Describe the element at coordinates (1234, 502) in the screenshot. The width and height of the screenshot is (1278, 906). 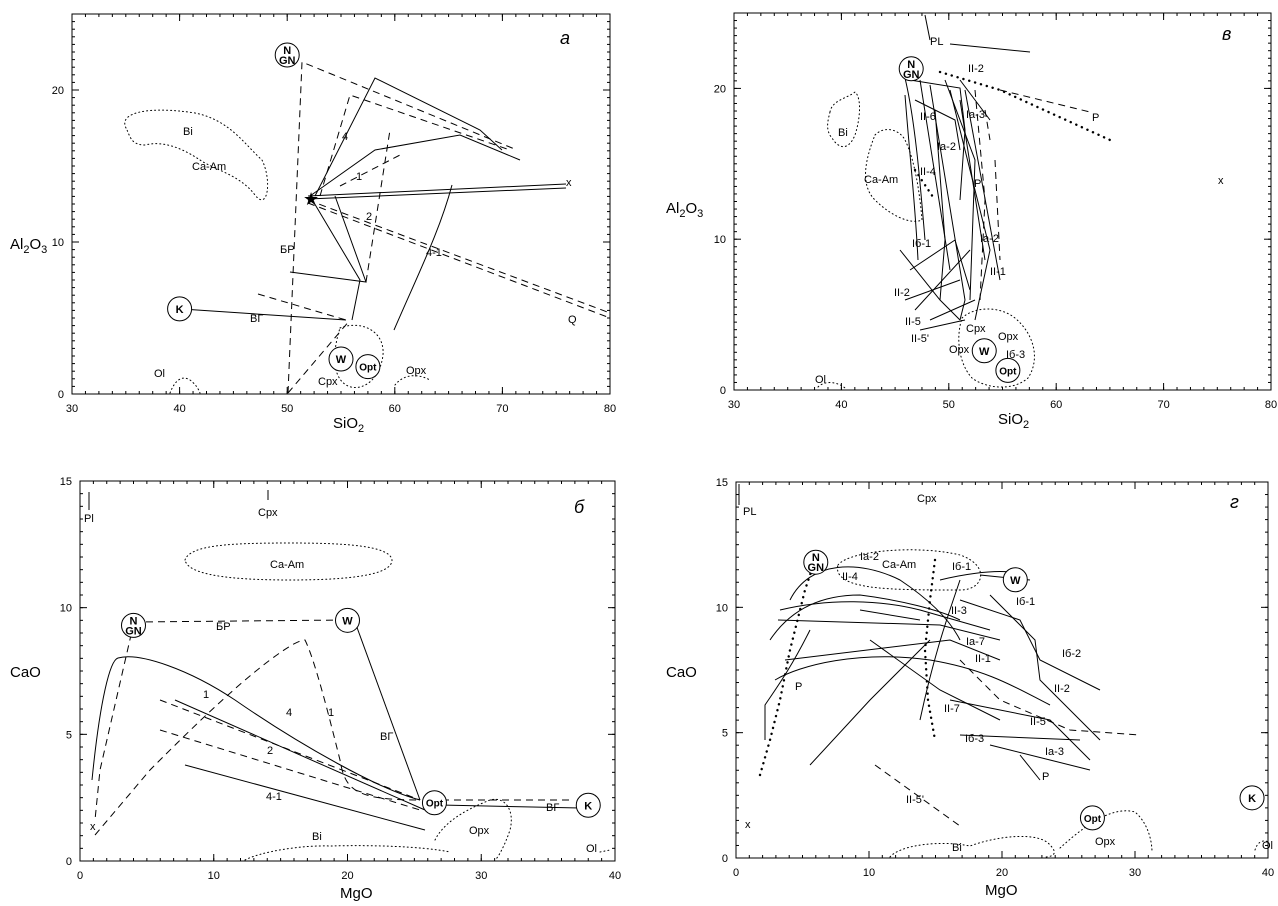
I see `panel-letter: г` at that location.